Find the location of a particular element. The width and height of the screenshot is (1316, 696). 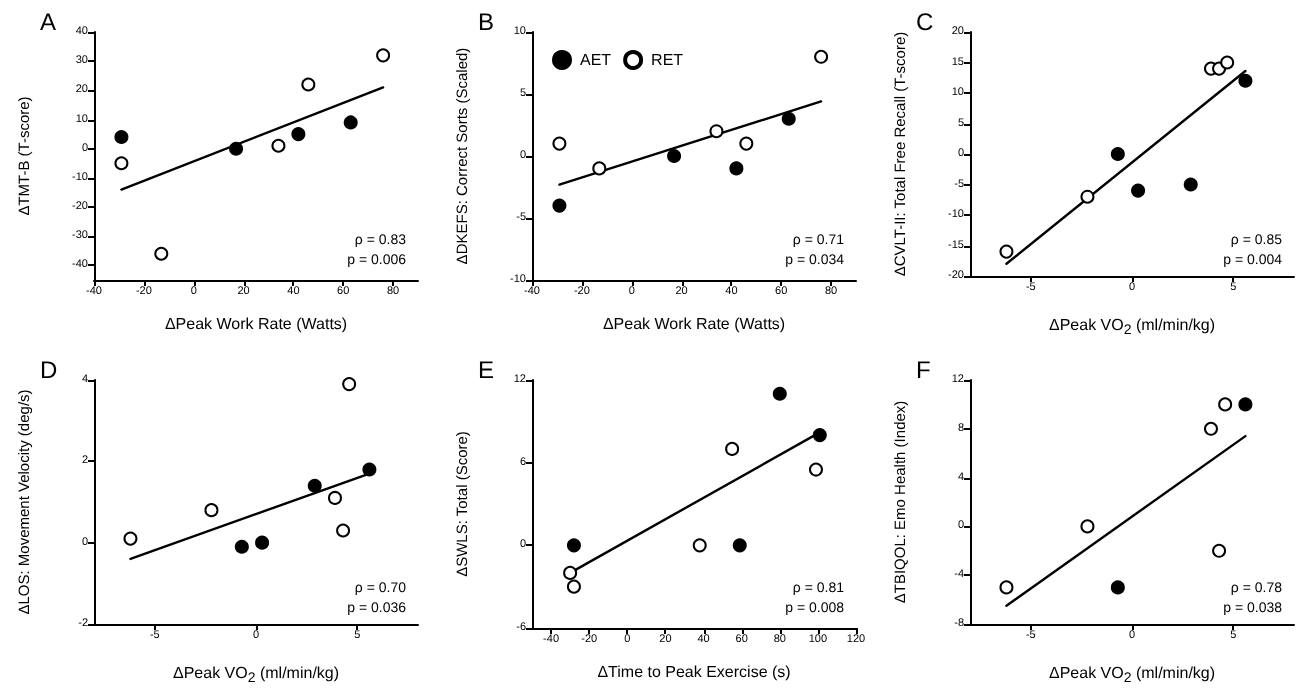

x-axis-title: ΔTime to Peak Exercise (s) is located at coordinates (694, 672).